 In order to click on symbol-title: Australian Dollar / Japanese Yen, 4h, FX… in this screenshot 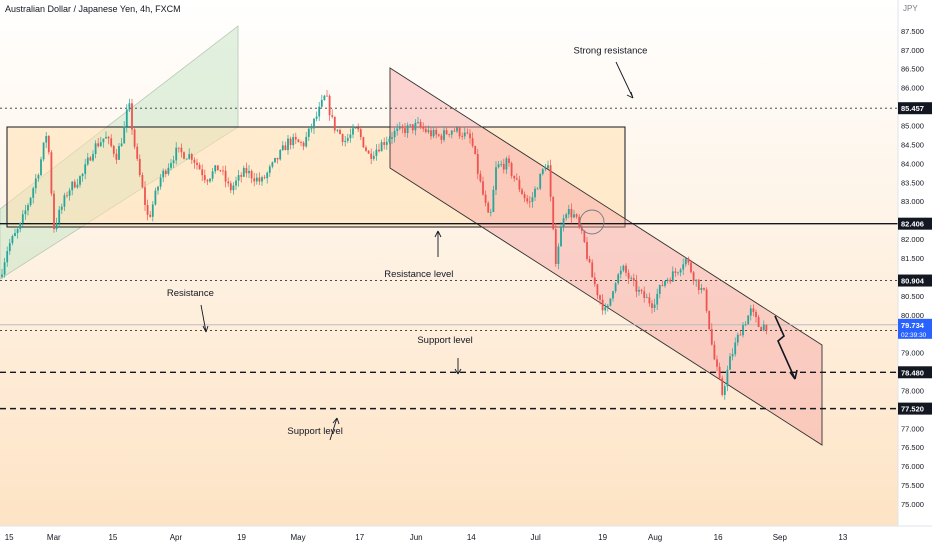, I will do `click(93, 9)`.